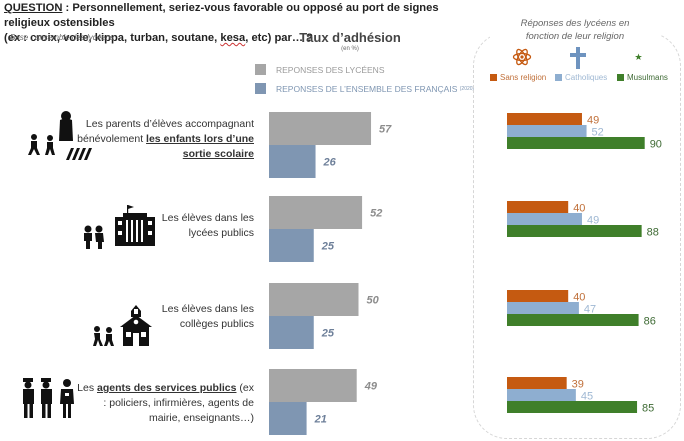 The height and width of the screenshot is (441, 684). What do you see at coordinates (590, 310) in the screenshot?
I see `right-bar-label-catholiques-2: 47` at bounding box center [590, 310].